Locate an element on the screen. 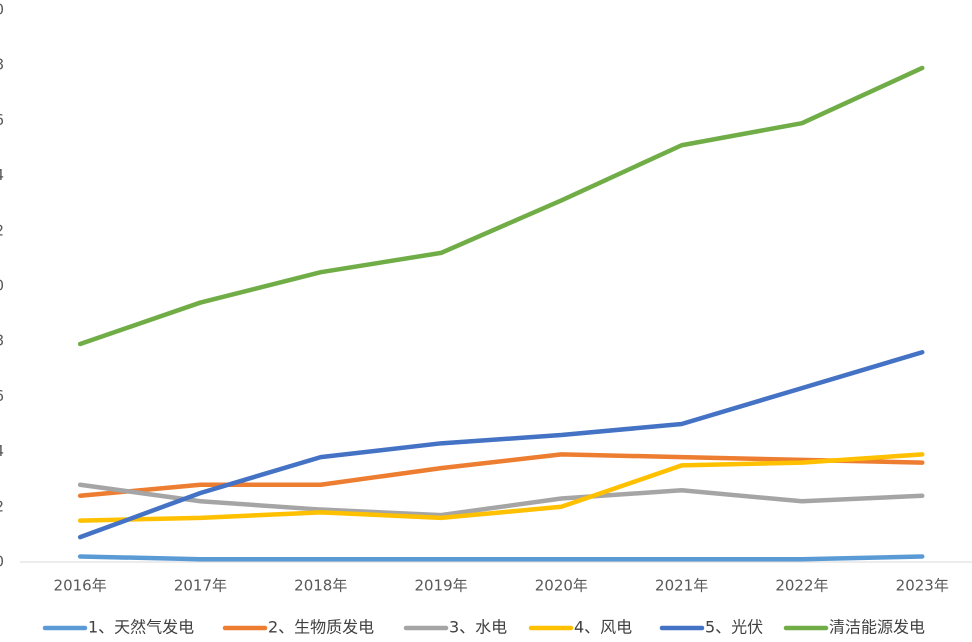 This screenshot has width=972, height=642. y-tick-label: 18 is located at coordinates (2, 65).